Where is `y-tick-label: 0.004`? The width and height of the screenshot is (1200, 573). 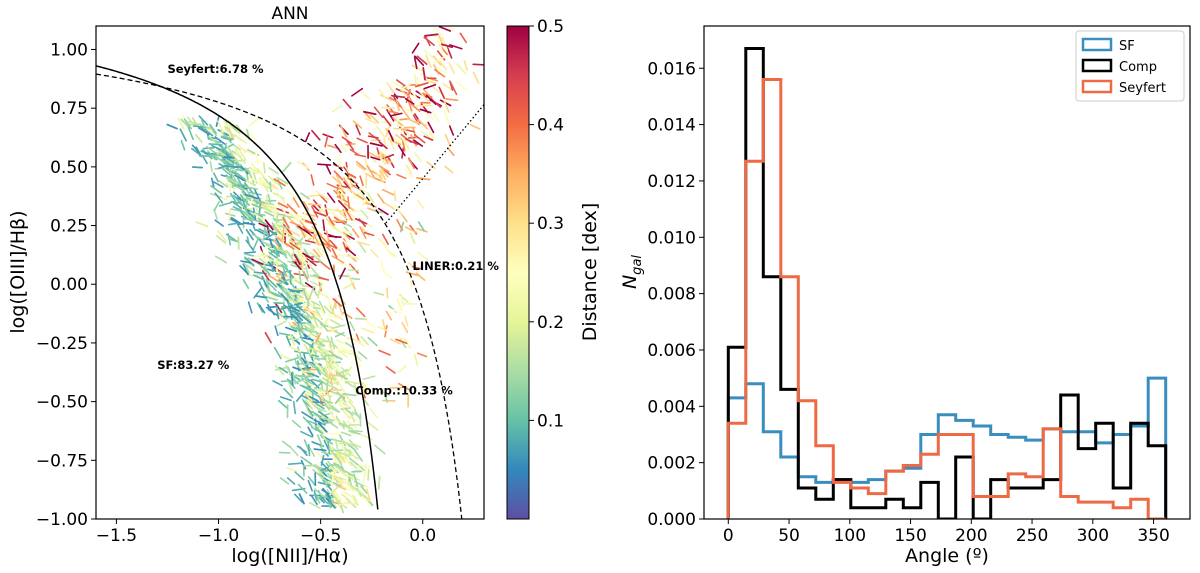 y-tick-label: 0.004 is located at coordinates (671, 407).